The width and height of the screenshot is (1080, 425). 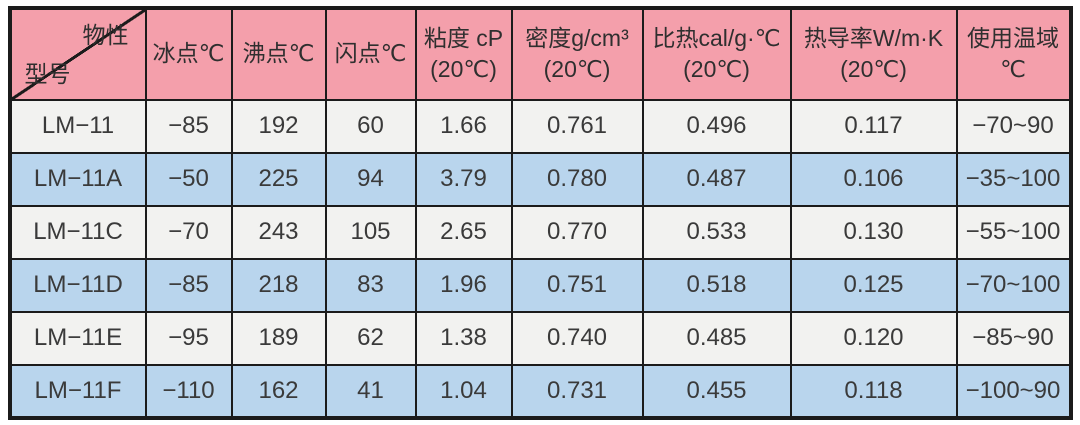 What do you see at coordinates (370, 232) in the screenshot?
I see `value-cell: 105` at bounding box center [370, 232].